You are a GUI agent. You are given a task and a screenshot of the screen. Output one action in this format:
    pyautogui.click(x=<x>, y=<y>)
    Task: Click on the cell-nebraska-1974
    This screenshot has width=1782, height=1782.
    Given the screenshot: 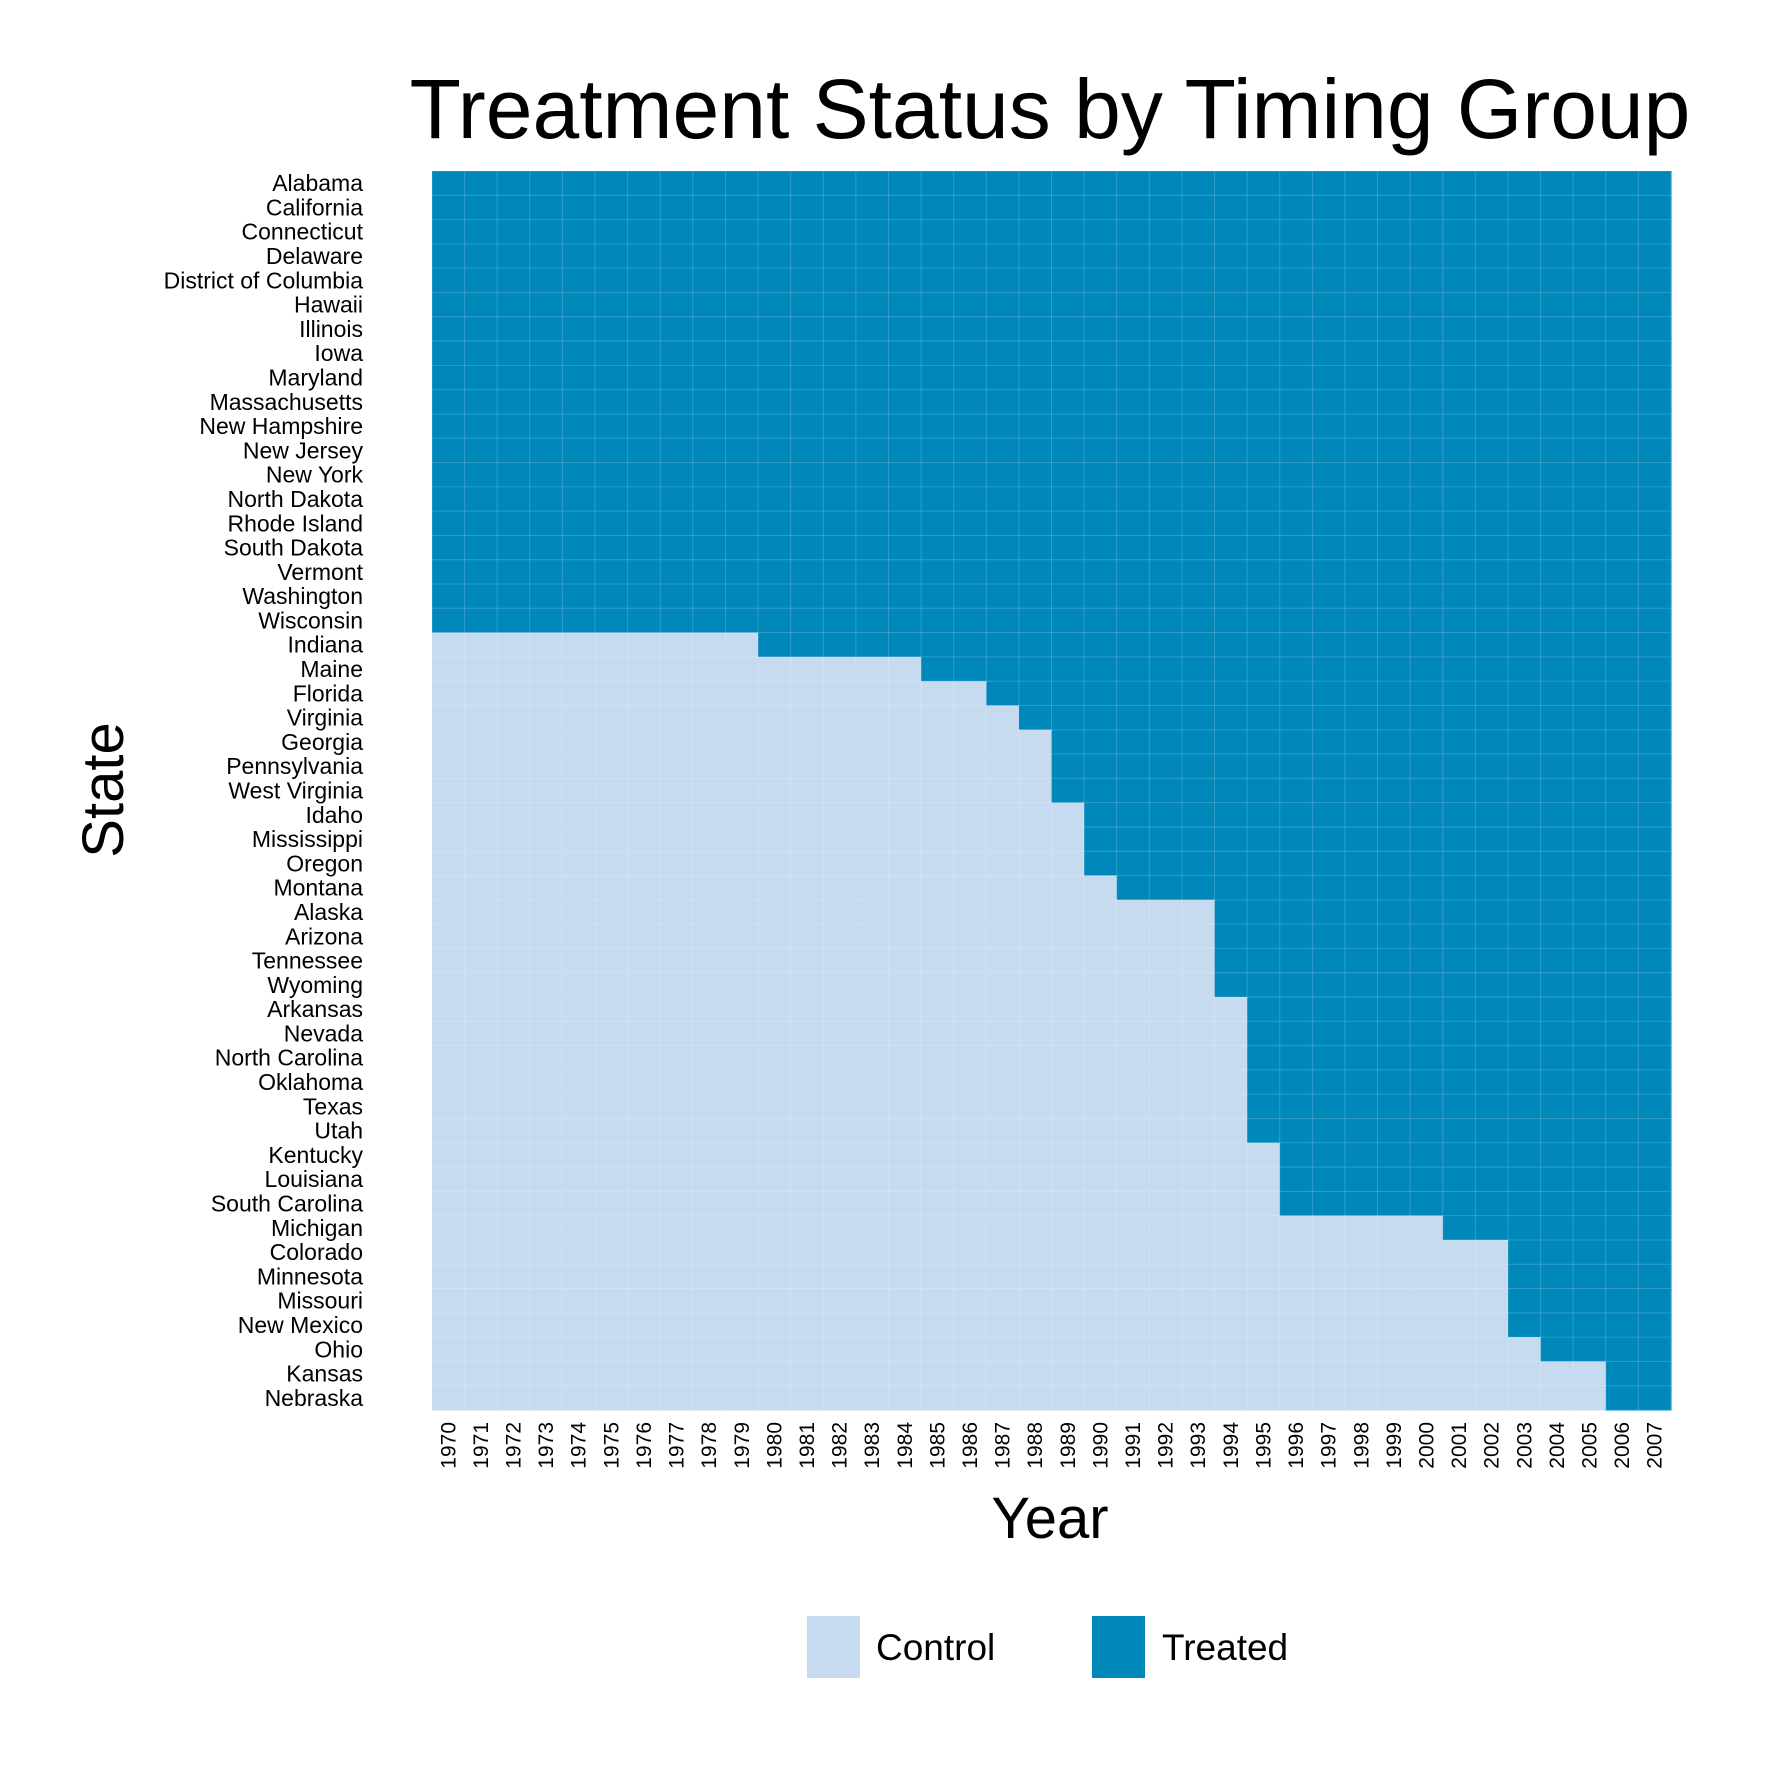 What is the action you would take?
    pyautogui.click(x=579, y=1398)
    